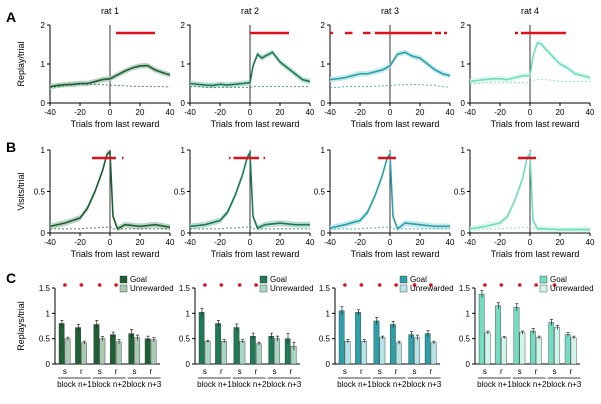  What do you see at coordinates (21, 326) in the screenshot?
I see `y-axis-label: Replays/trial` at bounding box center [21, 326].